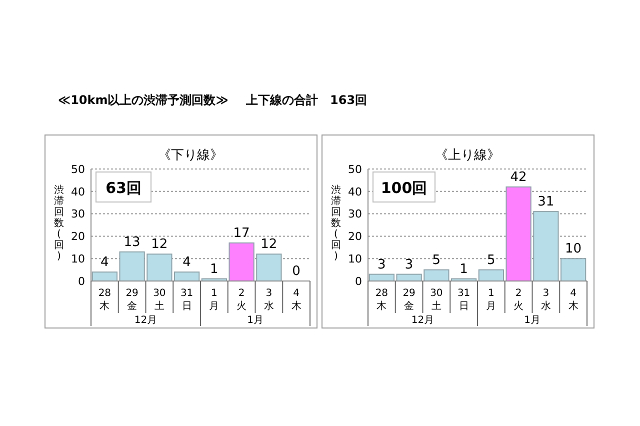  I want to click on chart-title: 《上り線》, so click(467, 155).